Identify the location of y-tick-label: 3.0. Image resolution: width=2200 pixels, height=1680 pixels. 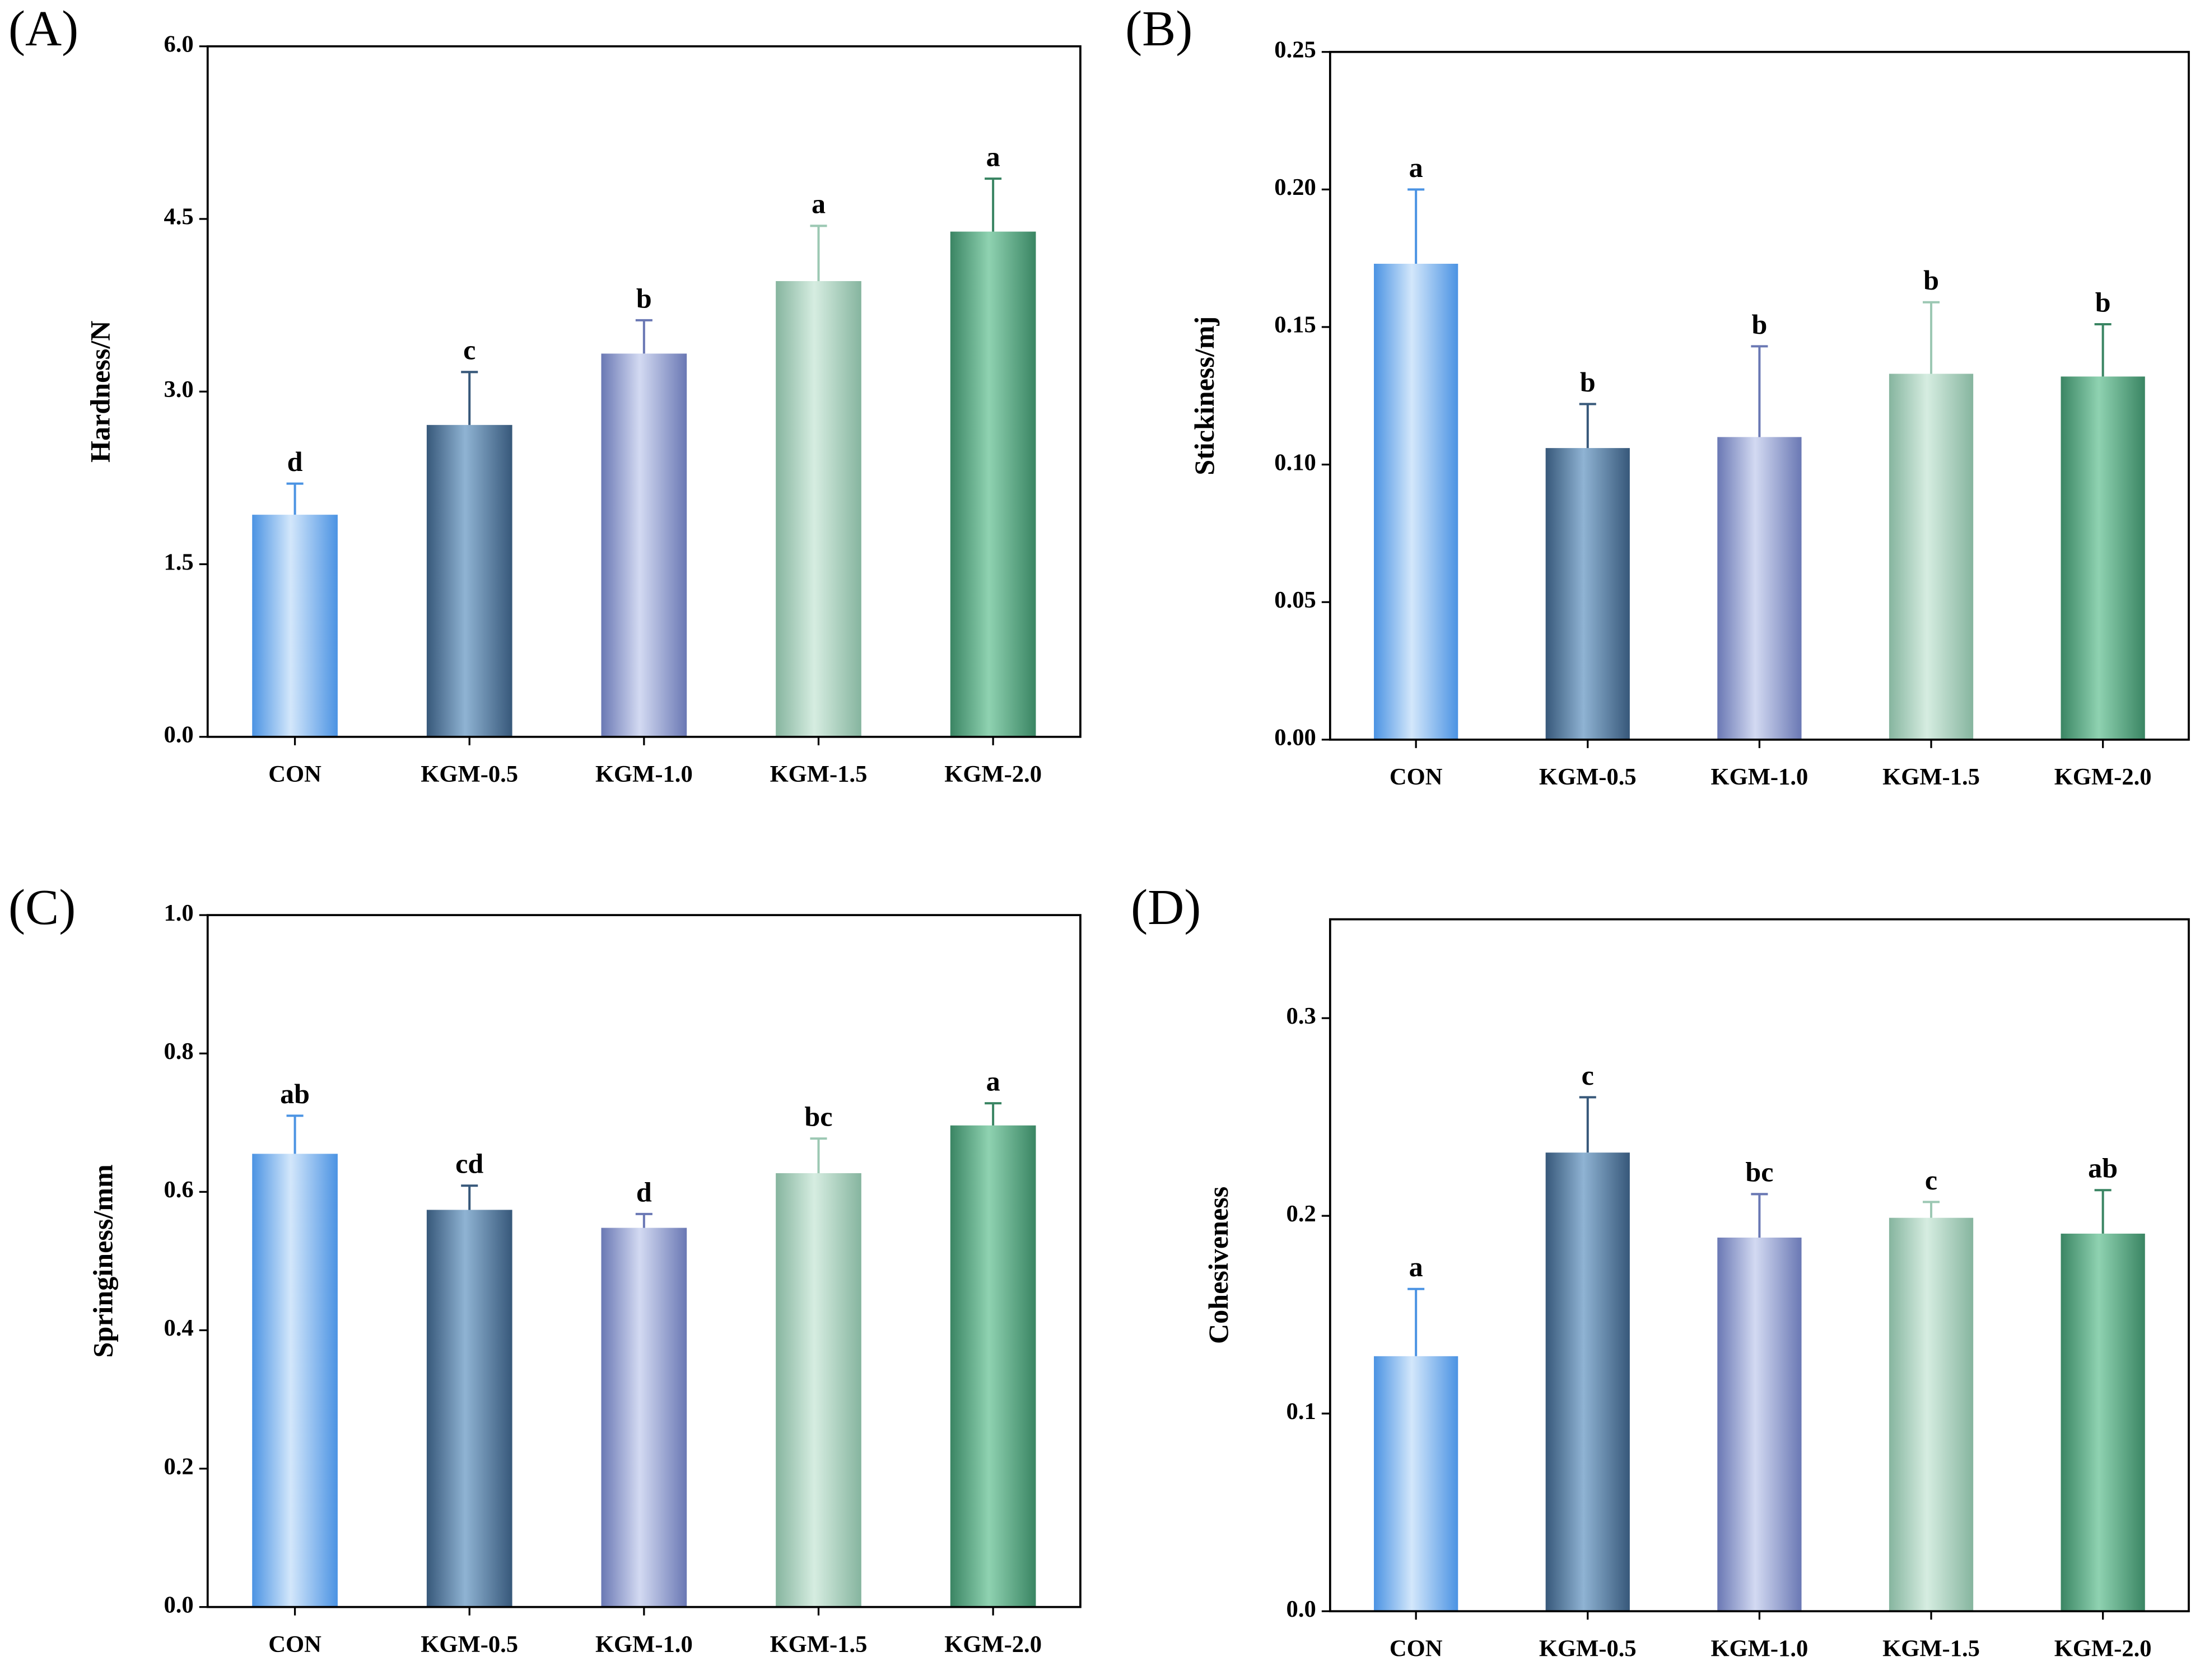
(178, 390).